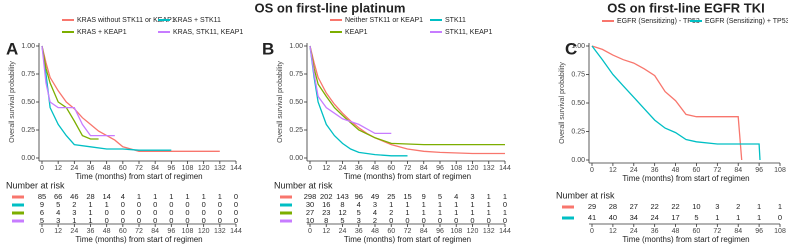 This screenshot has height=245, width=788. I want to click on risk-x-tick-label: 60, so click(123, 231).